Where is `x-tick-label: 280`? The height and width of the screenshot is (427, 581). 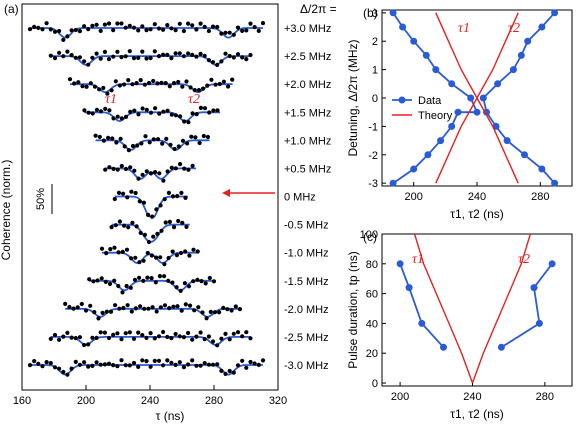 x-tick-label: 280 is located at coordinates (540, 197).